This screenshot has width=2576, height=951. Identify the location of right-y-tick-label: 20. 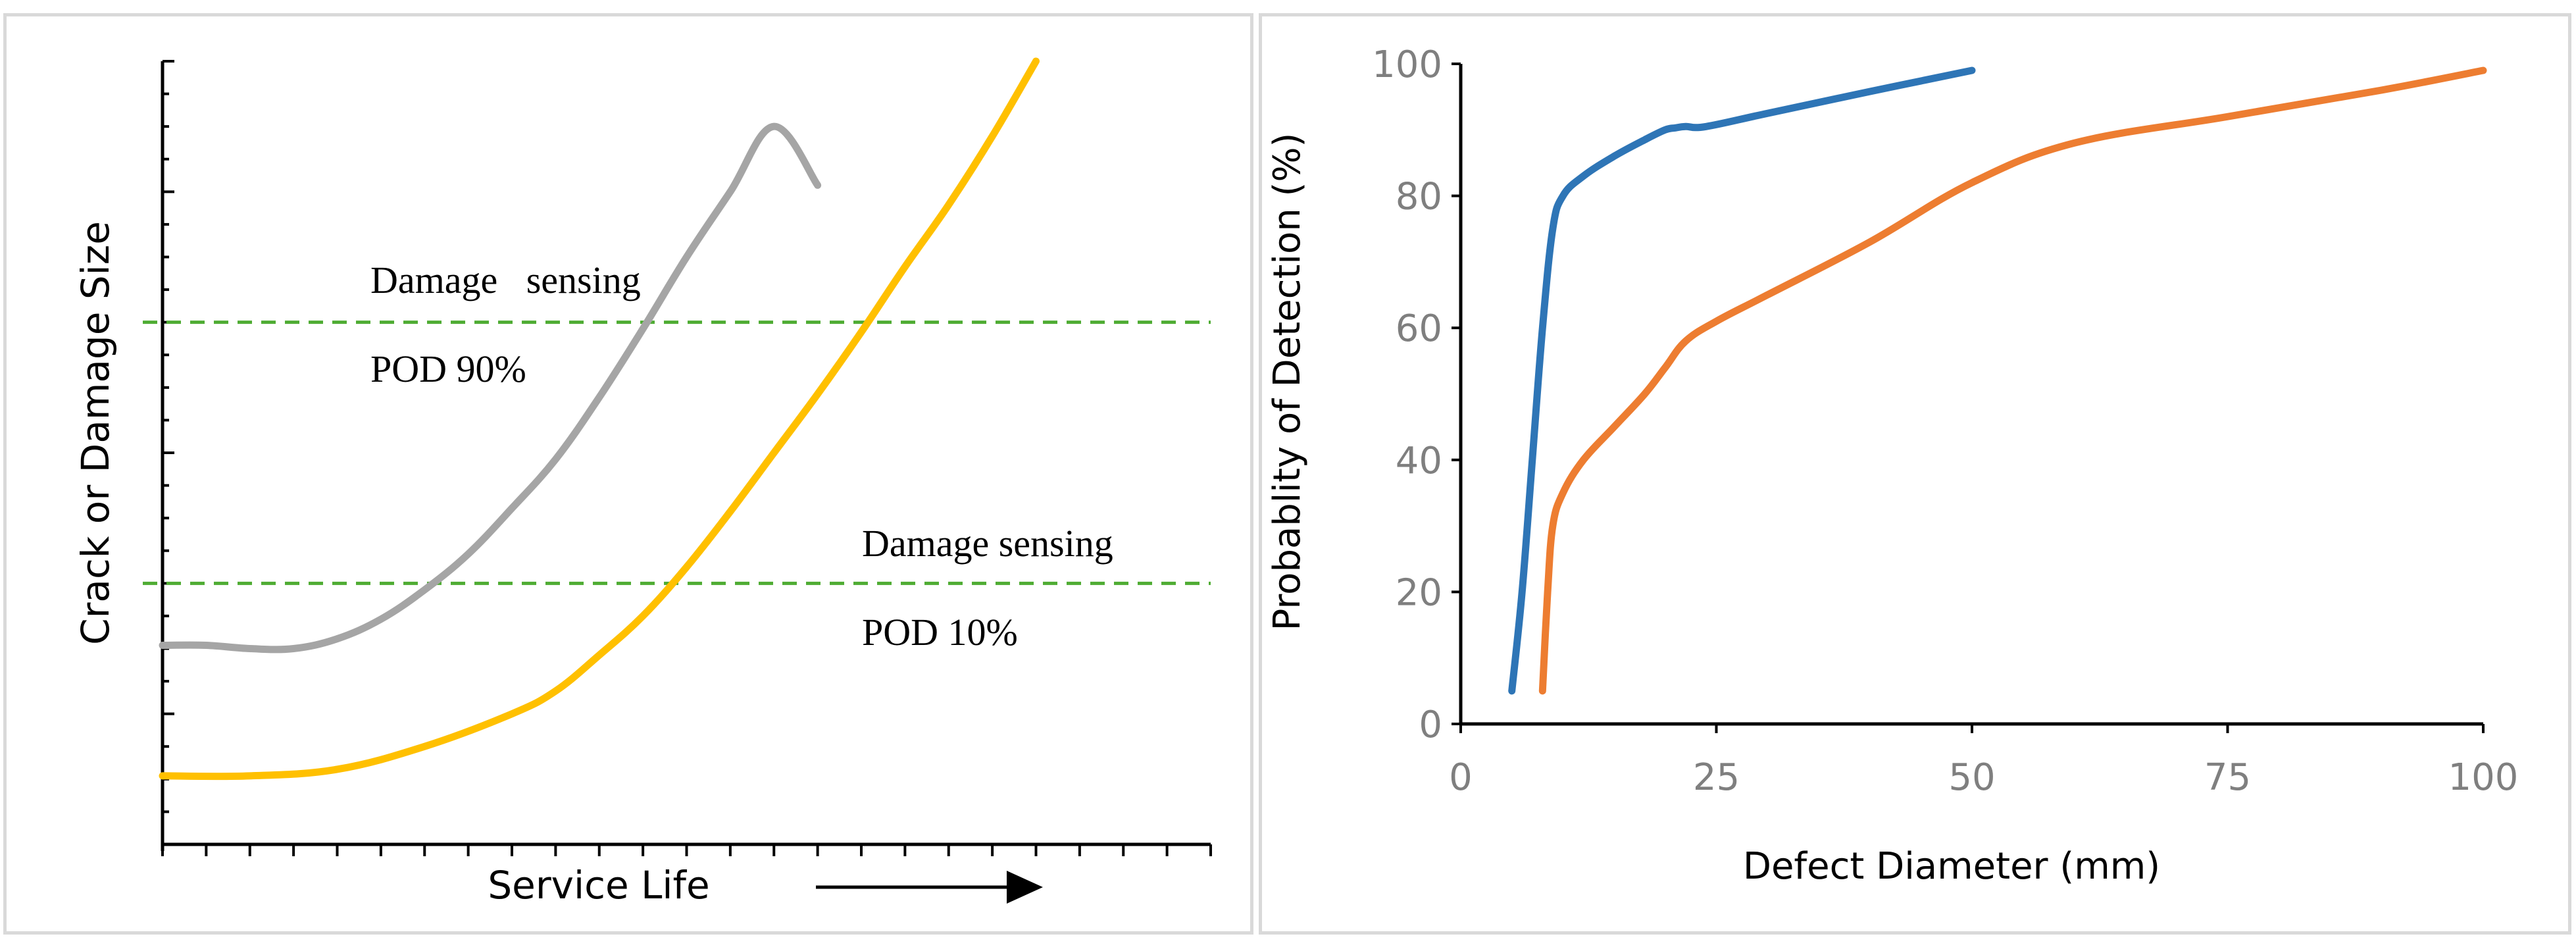
(1419, 592).